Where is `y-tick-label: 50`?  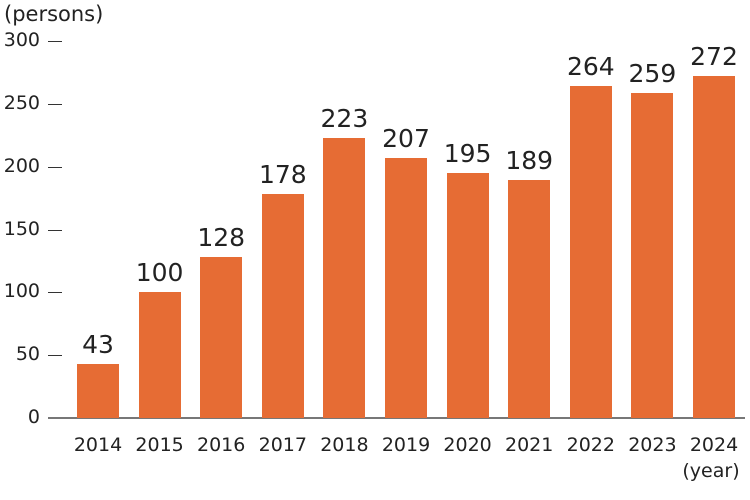
y-tick-label: 50 is located at coordinates (27, 354).